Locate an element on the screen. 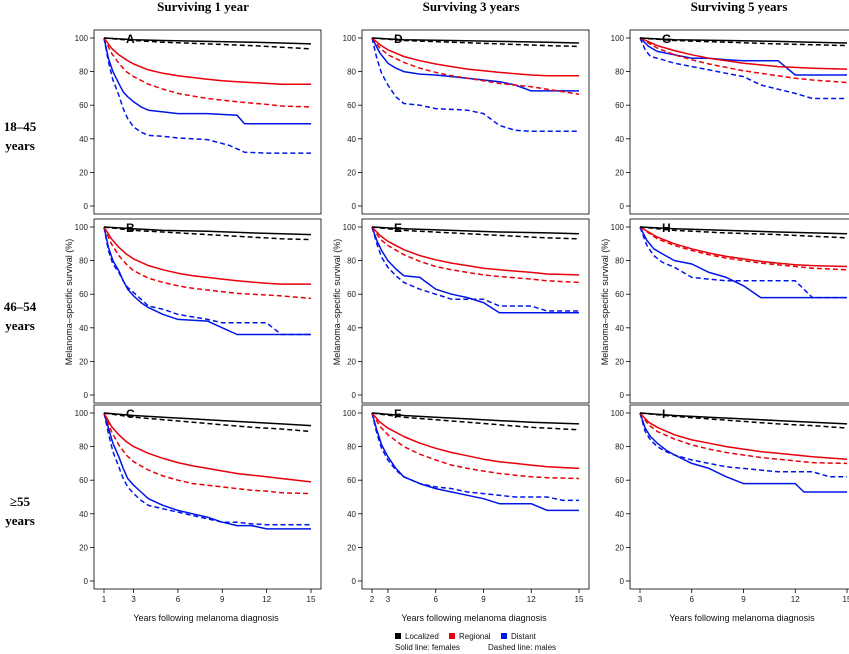 This screenshot has height=654, width=849. x-tick-label: 15 is located at coordinates (846, 599).